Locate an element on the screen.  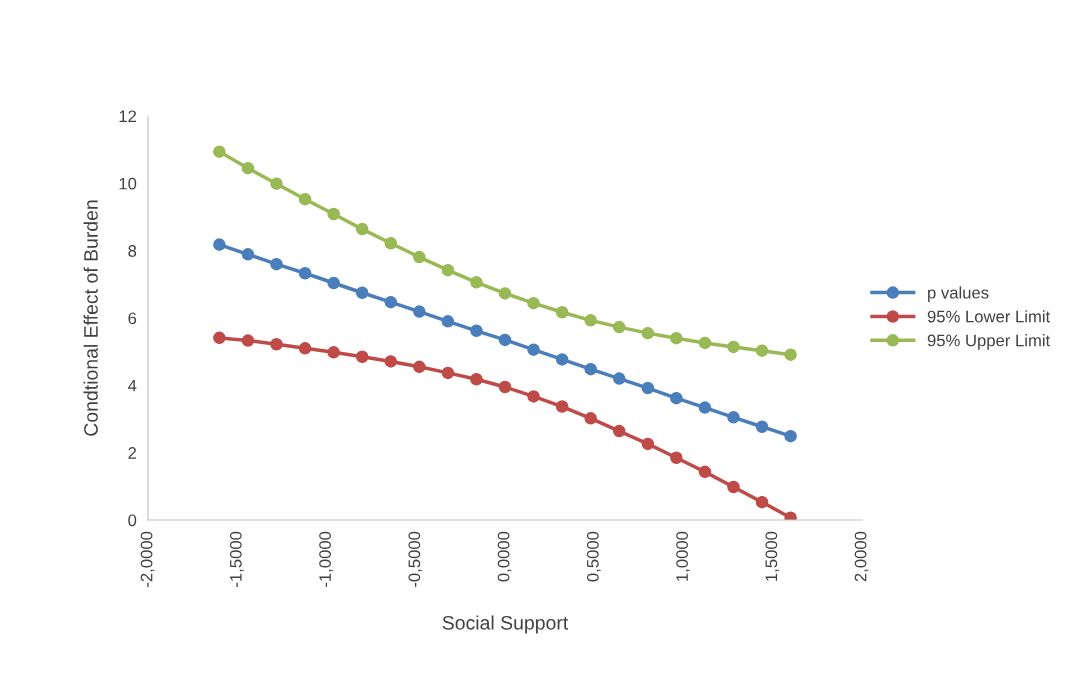
x-tick-label: 0,0000 is located at coordinates (504, 556).